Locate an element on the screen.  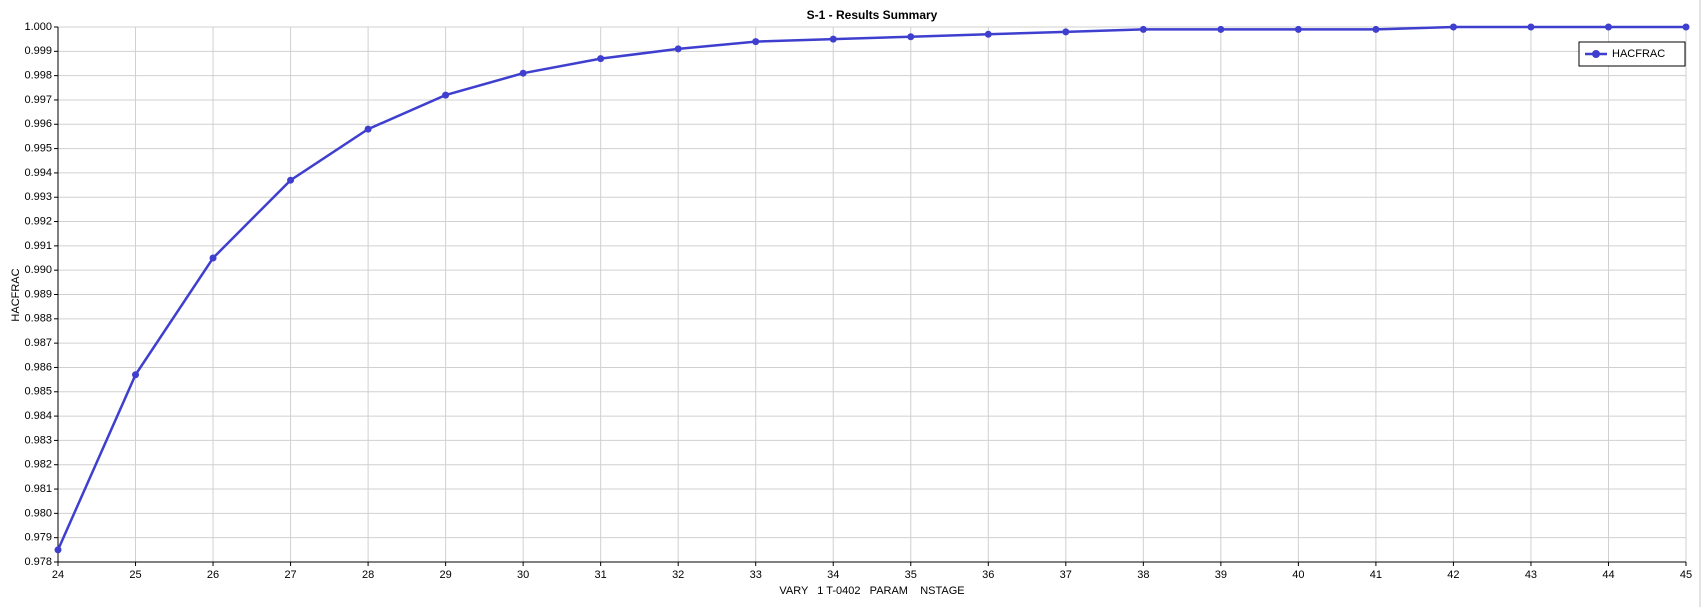
y-tick-label: 0.992 is located at coordinates (38, 221).